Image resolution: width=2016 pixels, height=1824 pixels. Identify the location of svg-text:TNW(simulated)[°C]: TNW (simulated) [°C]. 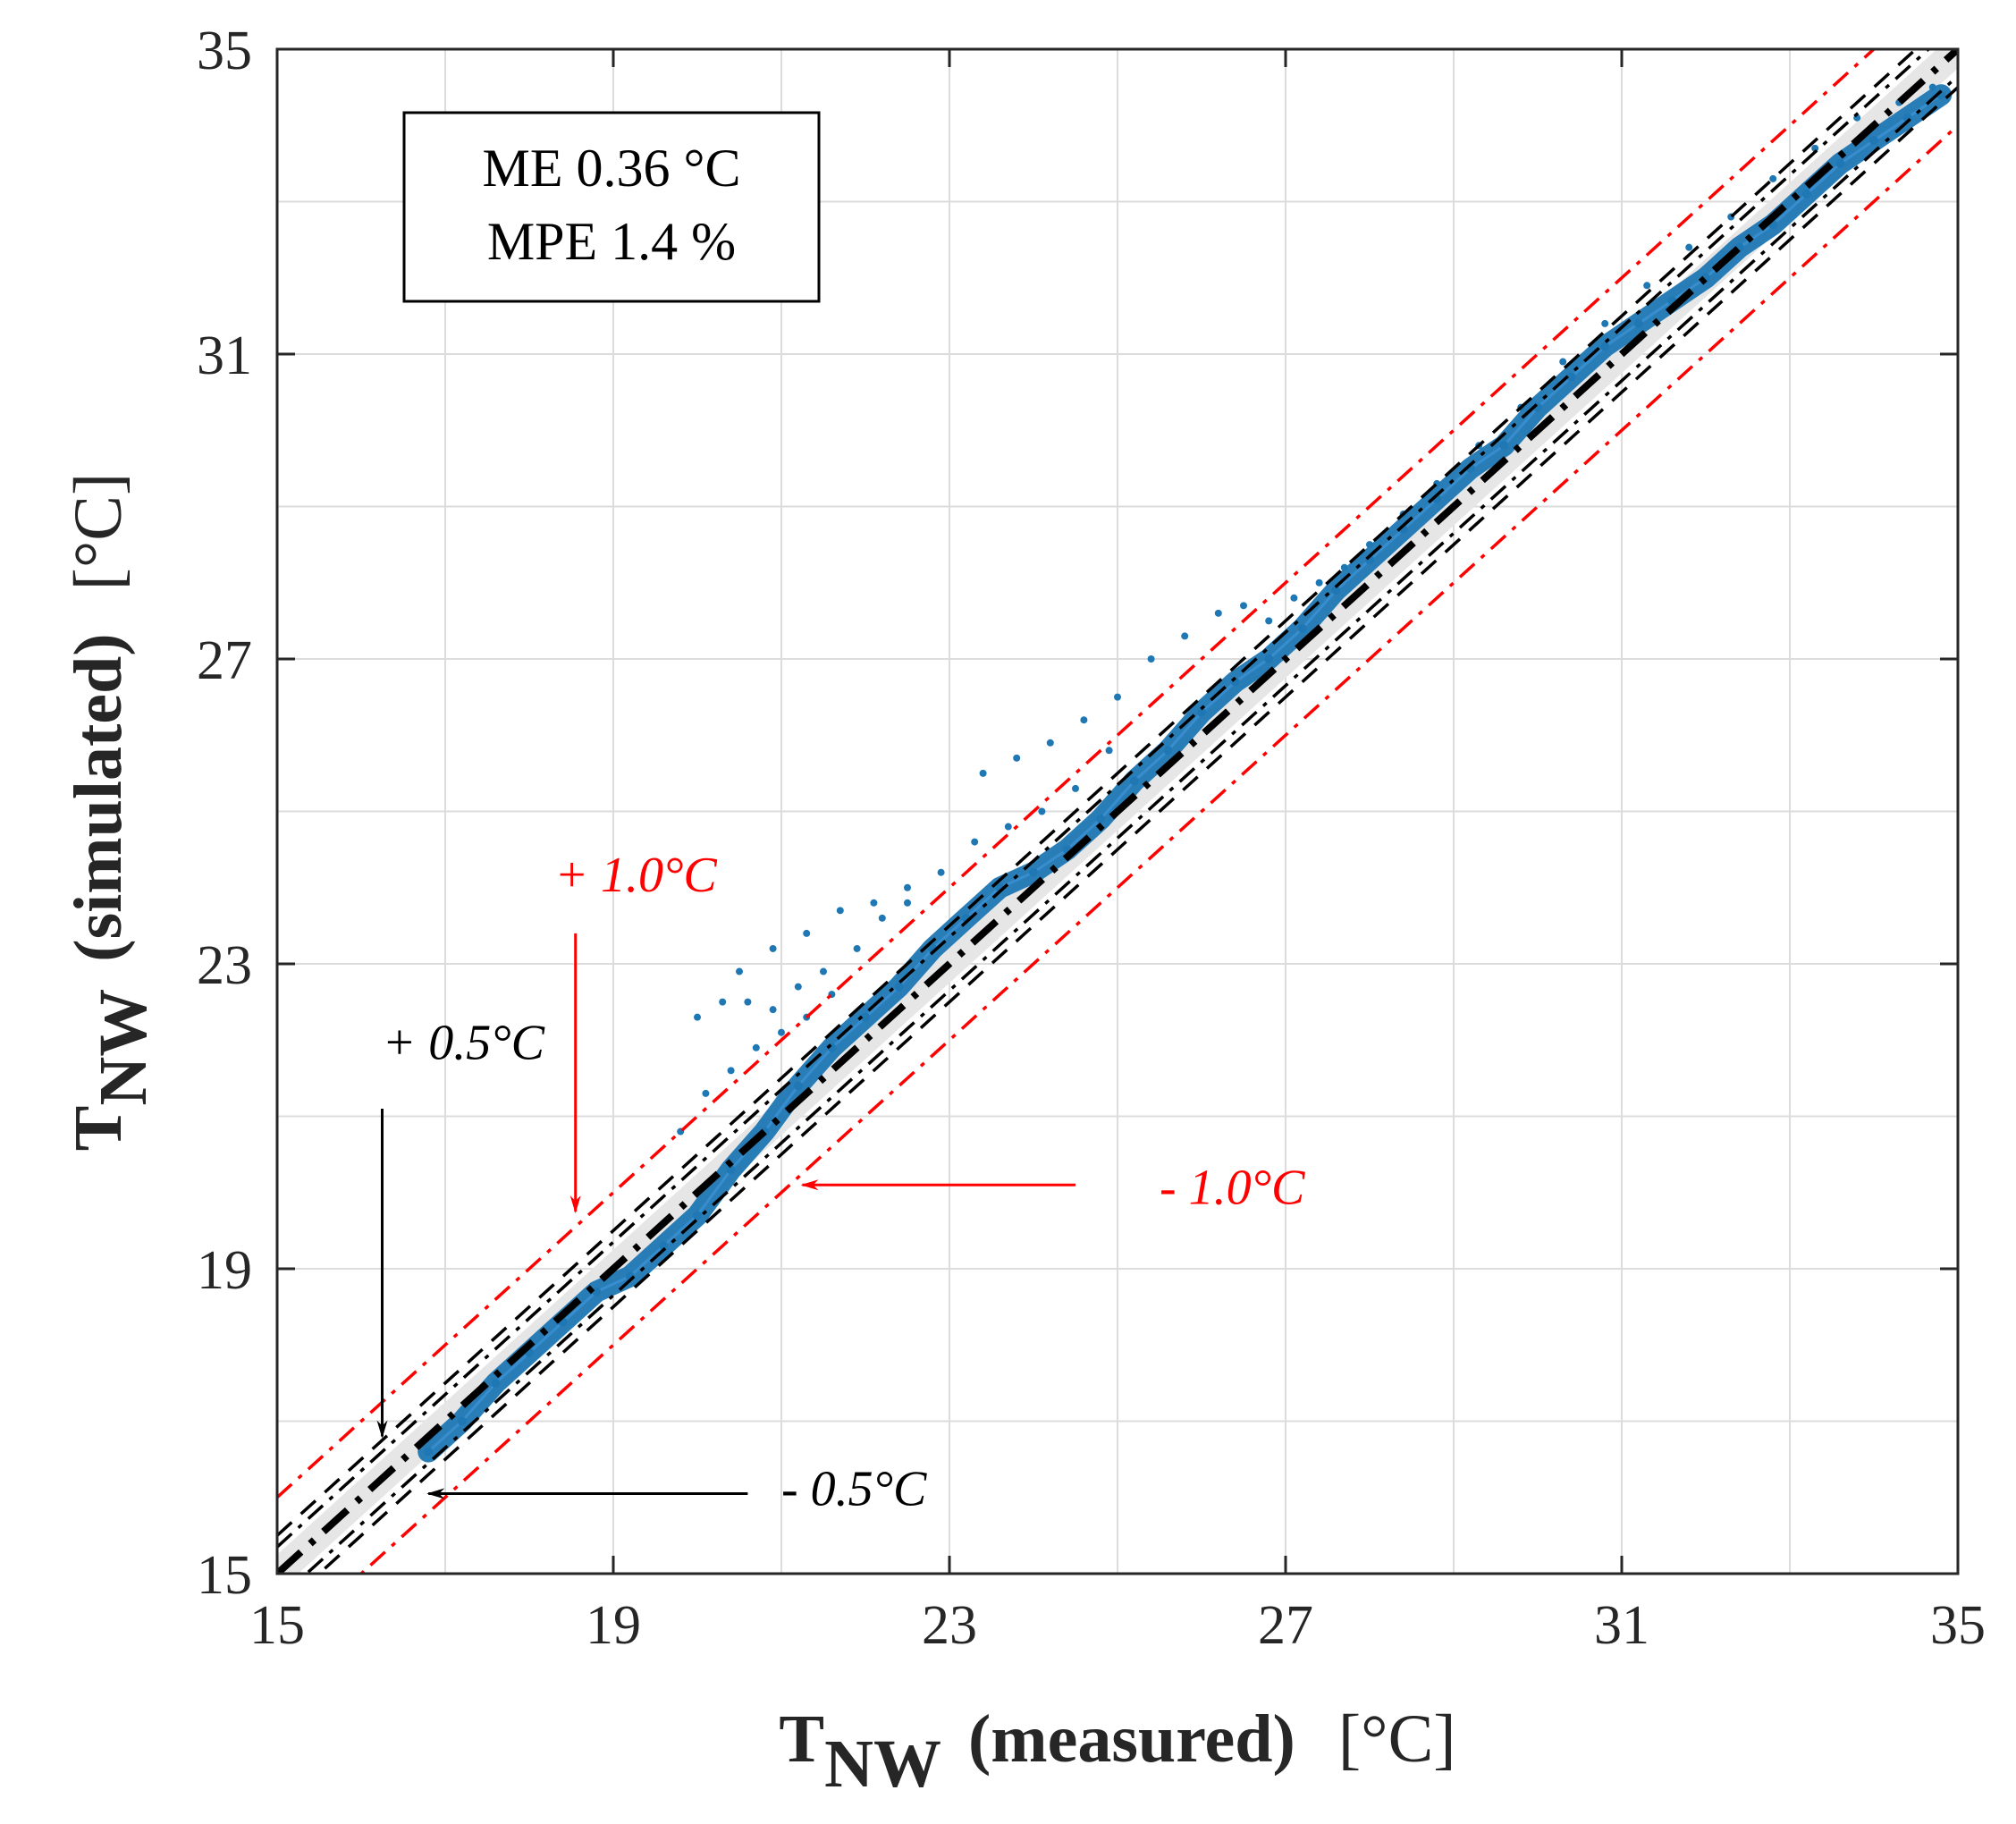
(111, 813).